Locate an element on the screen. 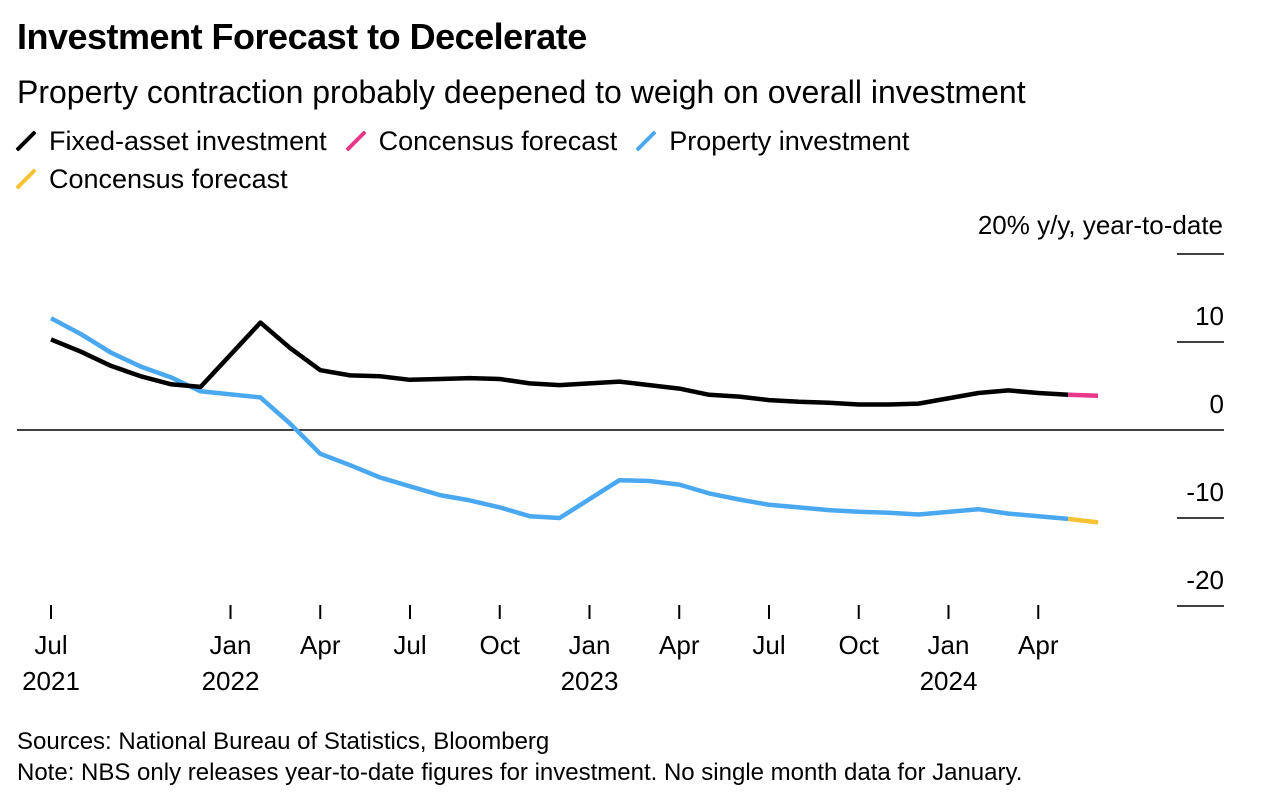 The width and height of the screenshot is (1274, 798). y-tick-label: 0 is located at coordinates (1217, 404).